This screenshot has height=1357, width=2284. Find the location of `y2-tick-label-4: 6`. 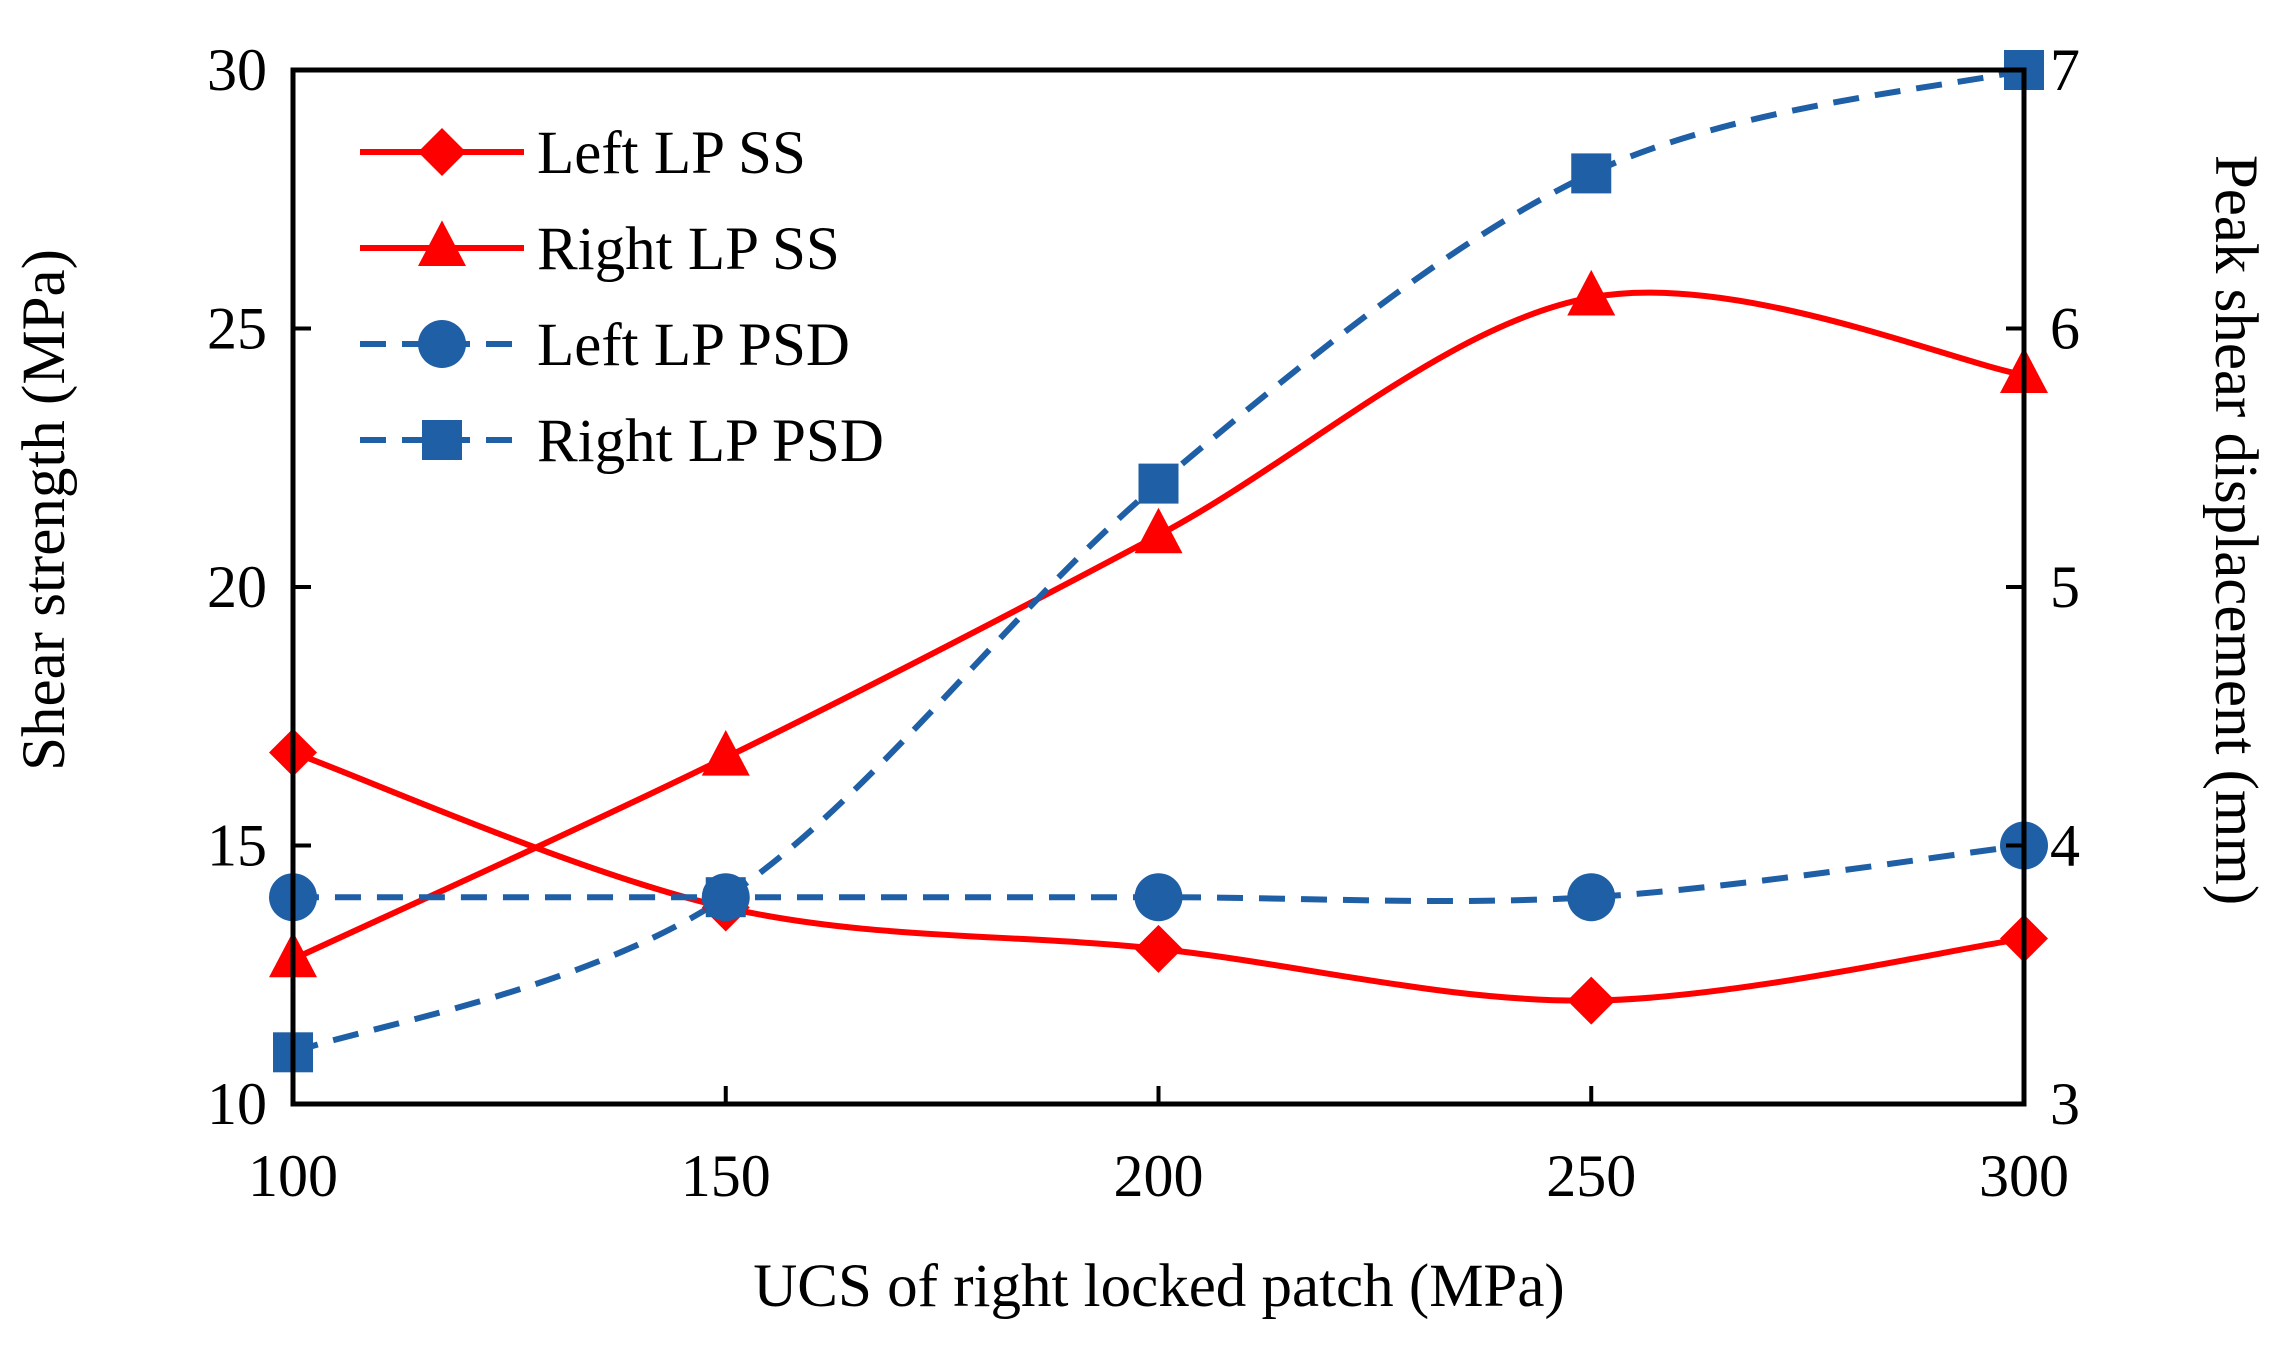

y2-tick-label-4: 6 is located at coordinates (2065, 329).